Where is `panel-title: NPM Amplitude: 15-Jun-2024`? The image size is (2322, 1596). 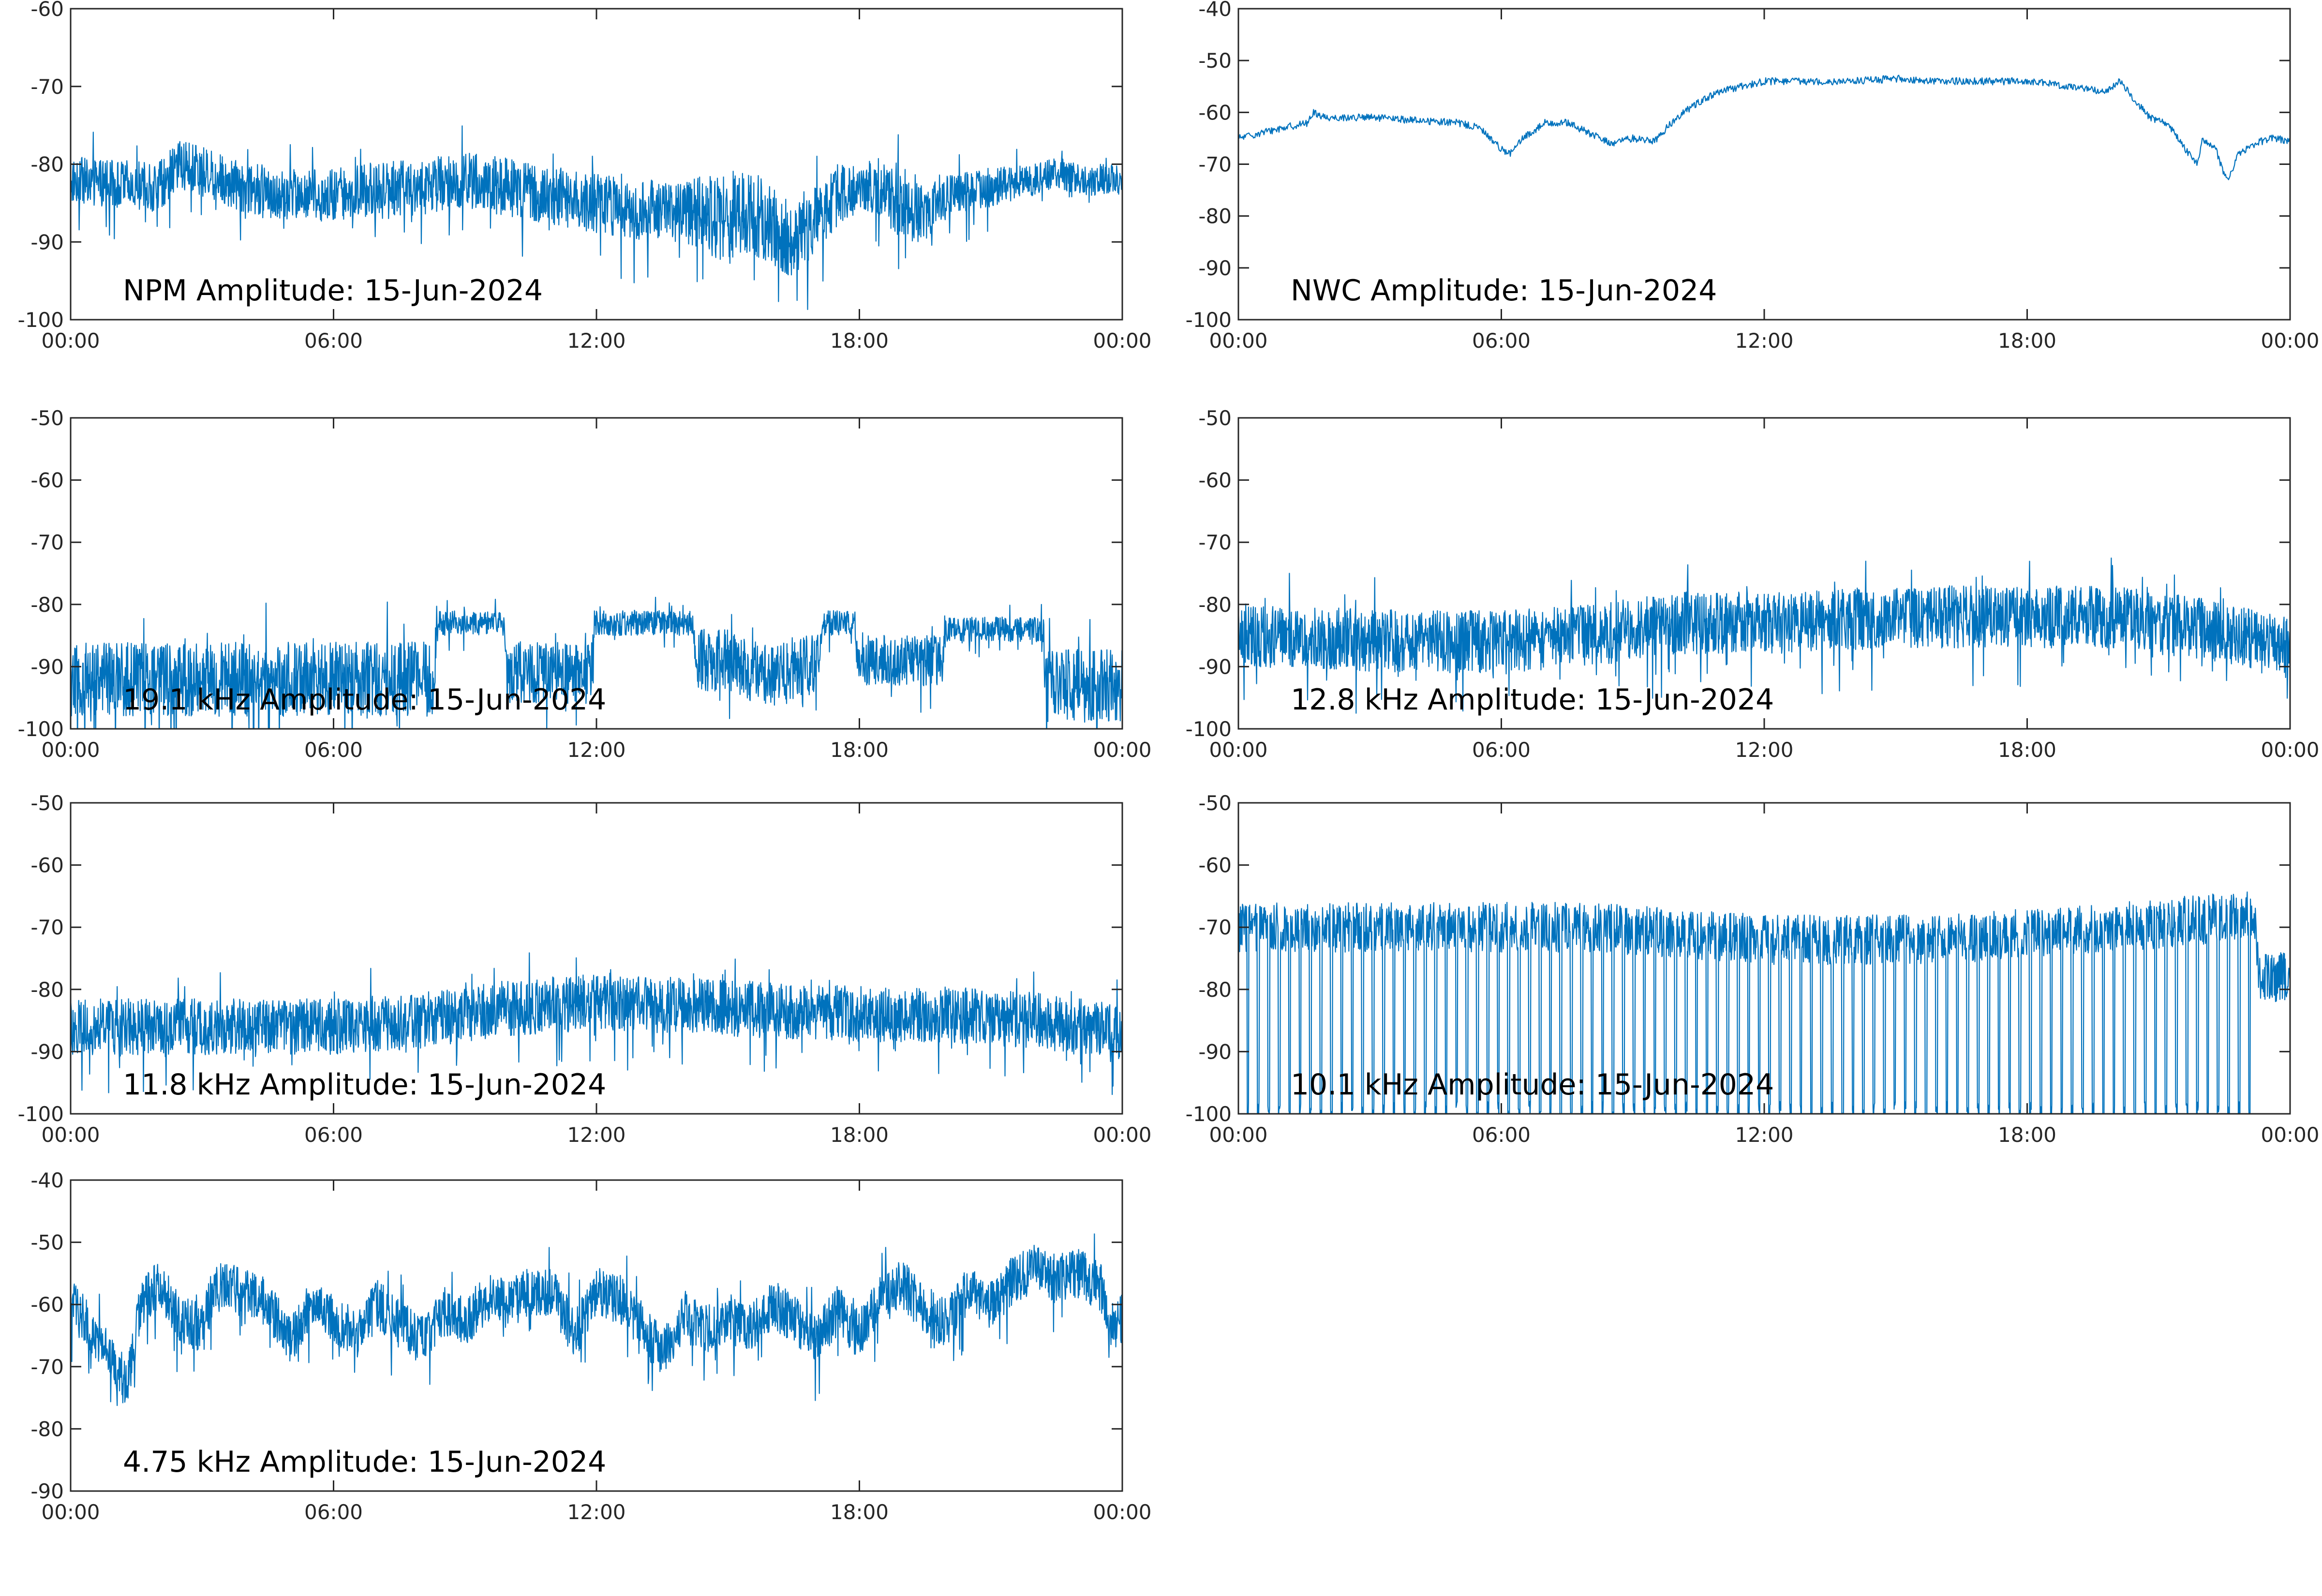 panel-title: NPM Amplitude: 15-Jun-2024 is located at coordinates (333, 291).